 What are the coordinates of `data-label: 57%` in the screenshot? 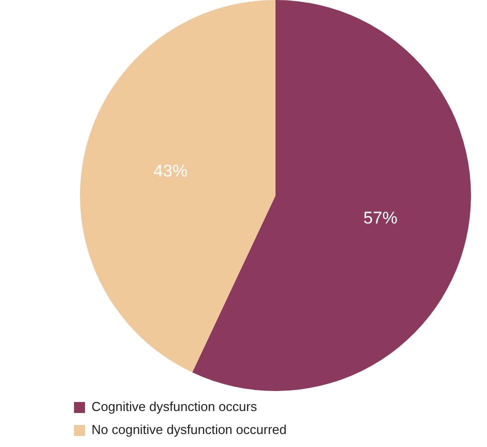 It's located at (380, 218).